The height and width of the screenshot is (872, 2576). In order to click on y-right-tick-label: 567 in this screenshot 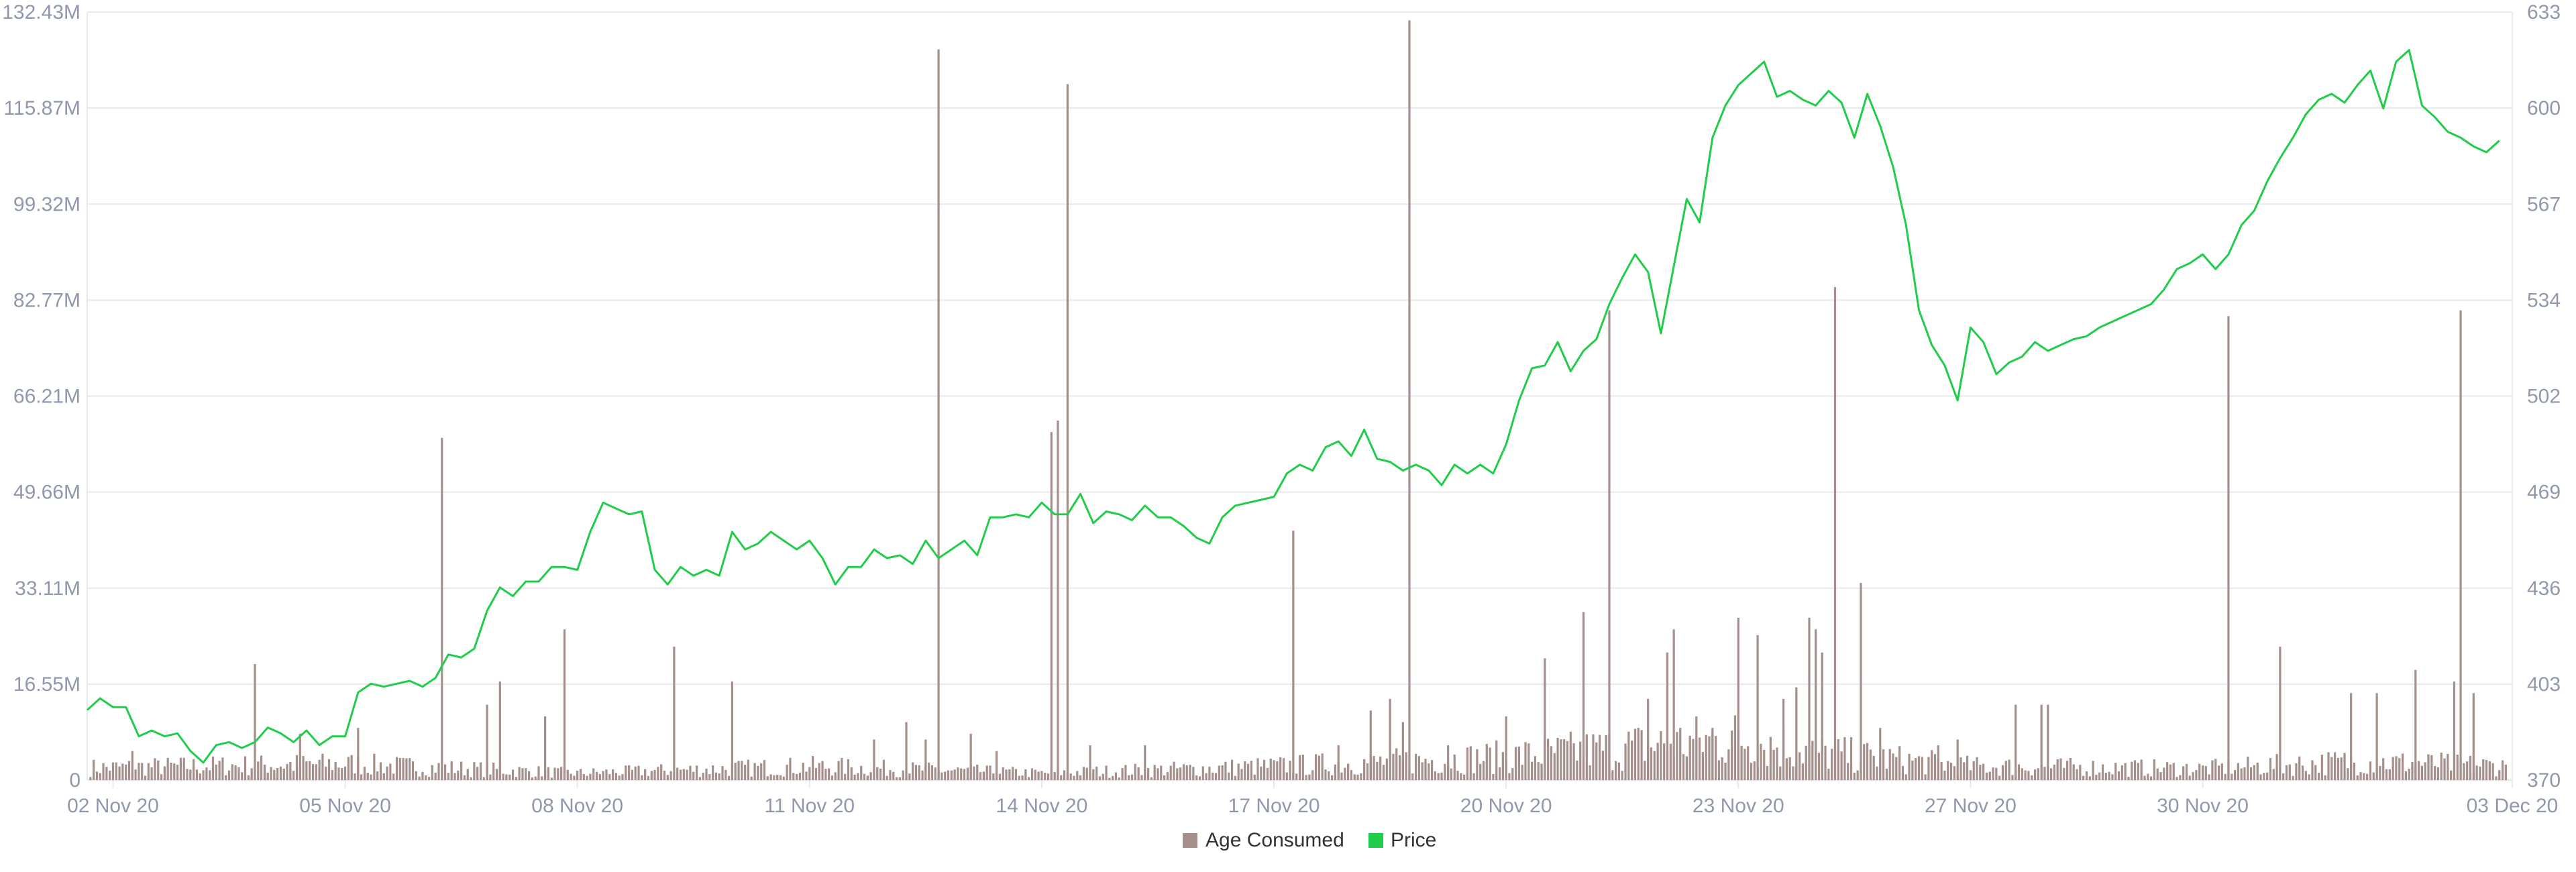, I will do `click(2544, 204)`.